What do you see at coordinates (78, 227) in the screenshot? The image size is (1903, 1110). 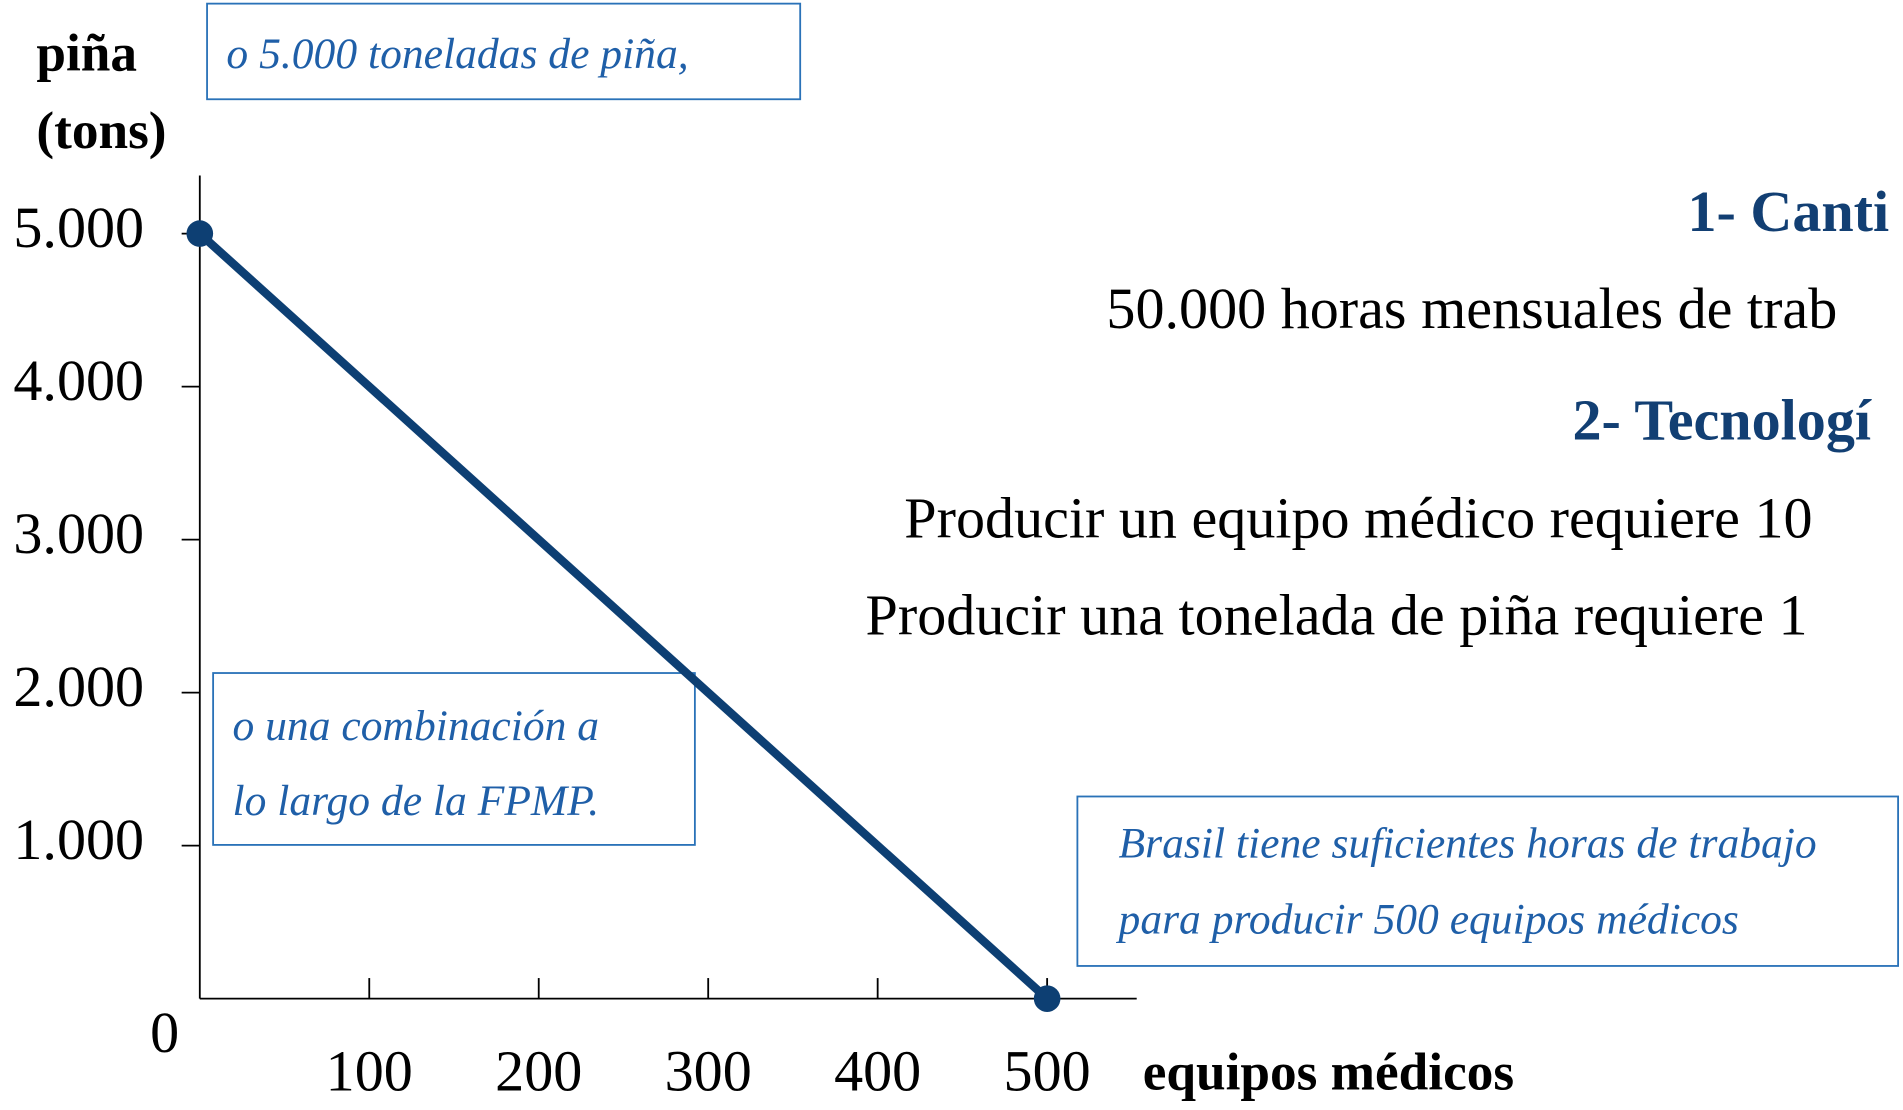 I see `y-tick-label: 5.000` at bounding box center [78, 227].